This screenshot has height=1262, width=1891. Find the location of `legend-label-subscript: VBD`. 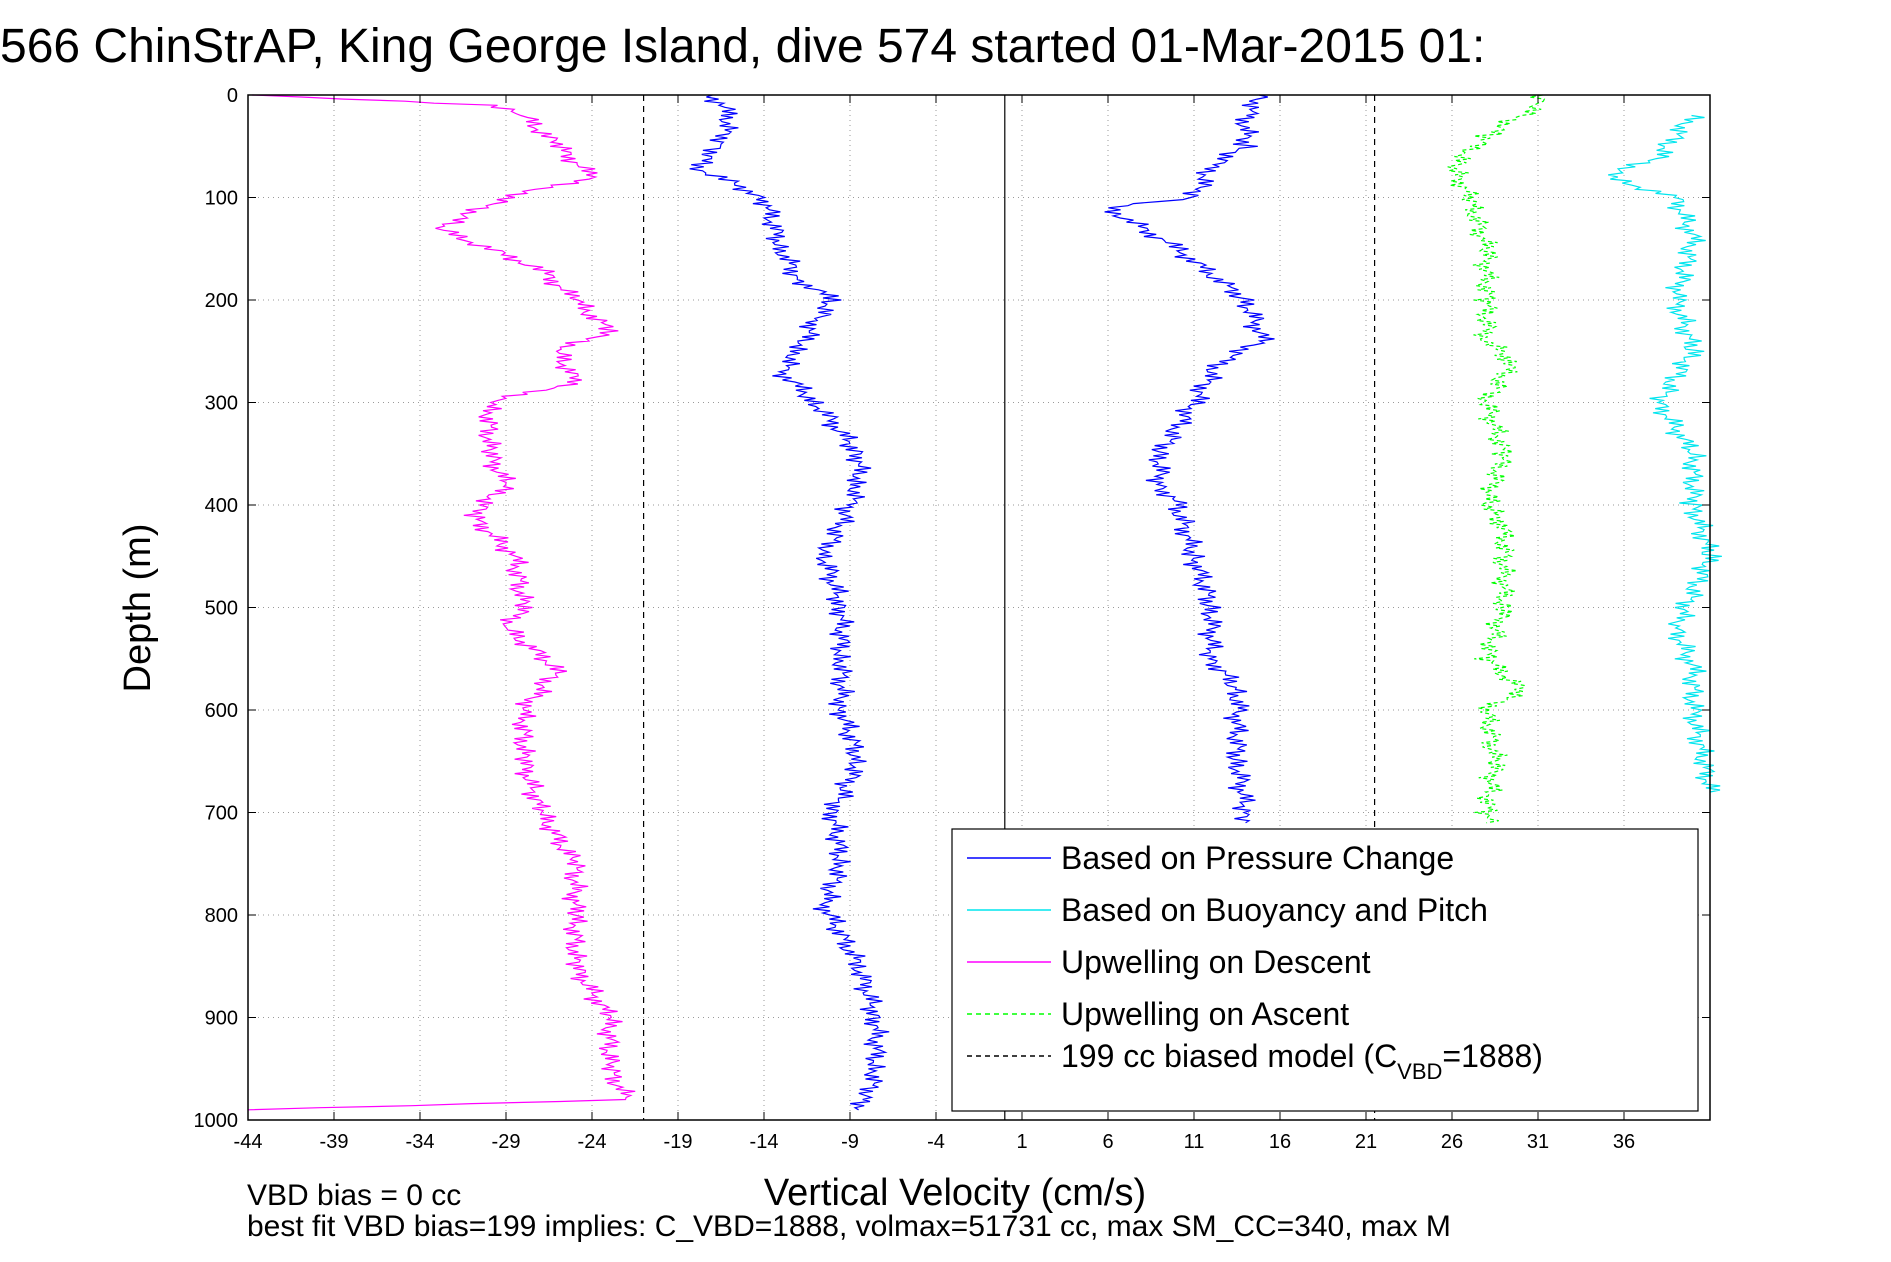

legend-label-subscript: VBD is located at coordinates (1419, 1071).